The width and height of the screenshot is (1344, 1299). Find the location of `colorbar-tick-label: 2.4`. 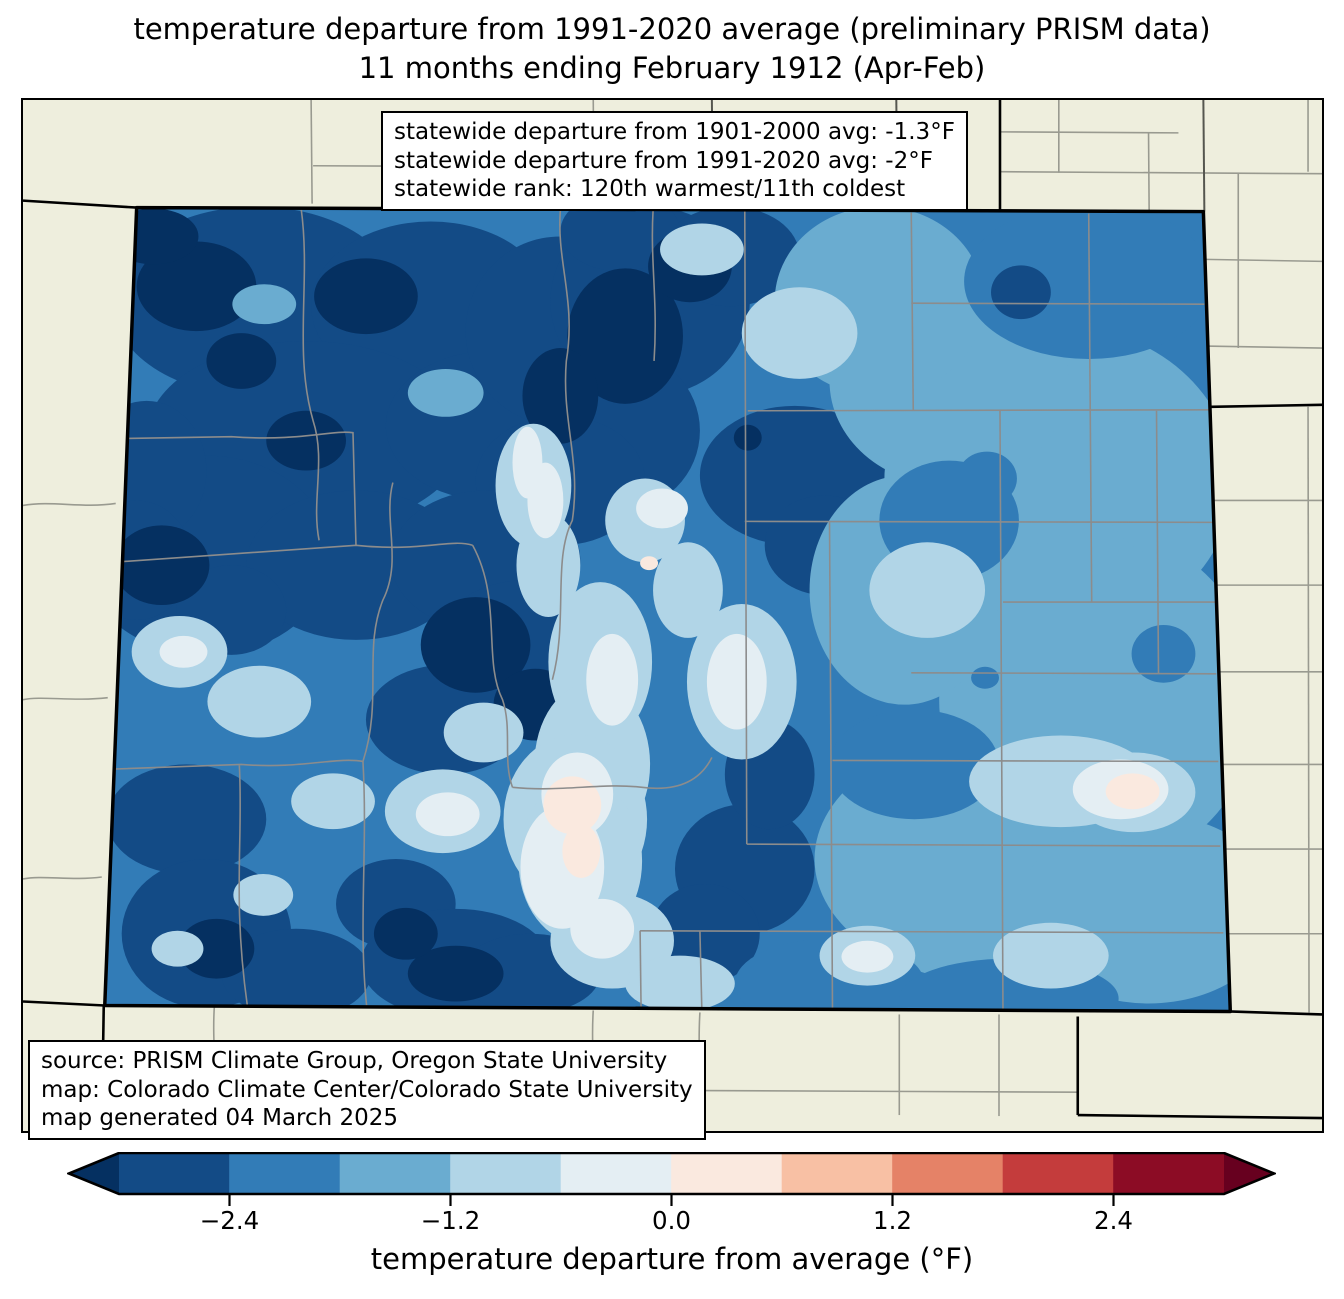

colorbar-tick-label: 2.4 is located at coordinates (1113, 1220).